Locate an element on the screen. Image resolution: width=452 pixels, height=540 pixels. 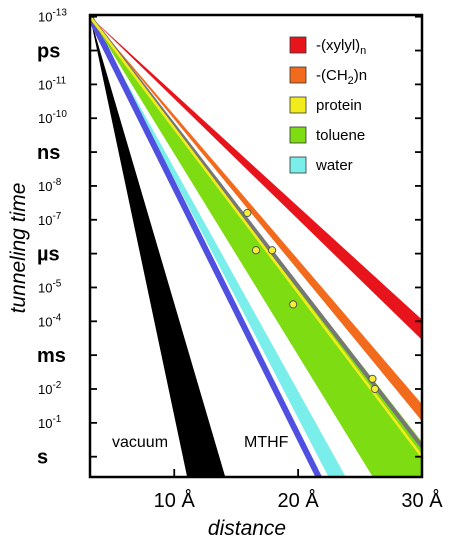
y-axis-title: tunneling time is located at coordinates (18, 248).